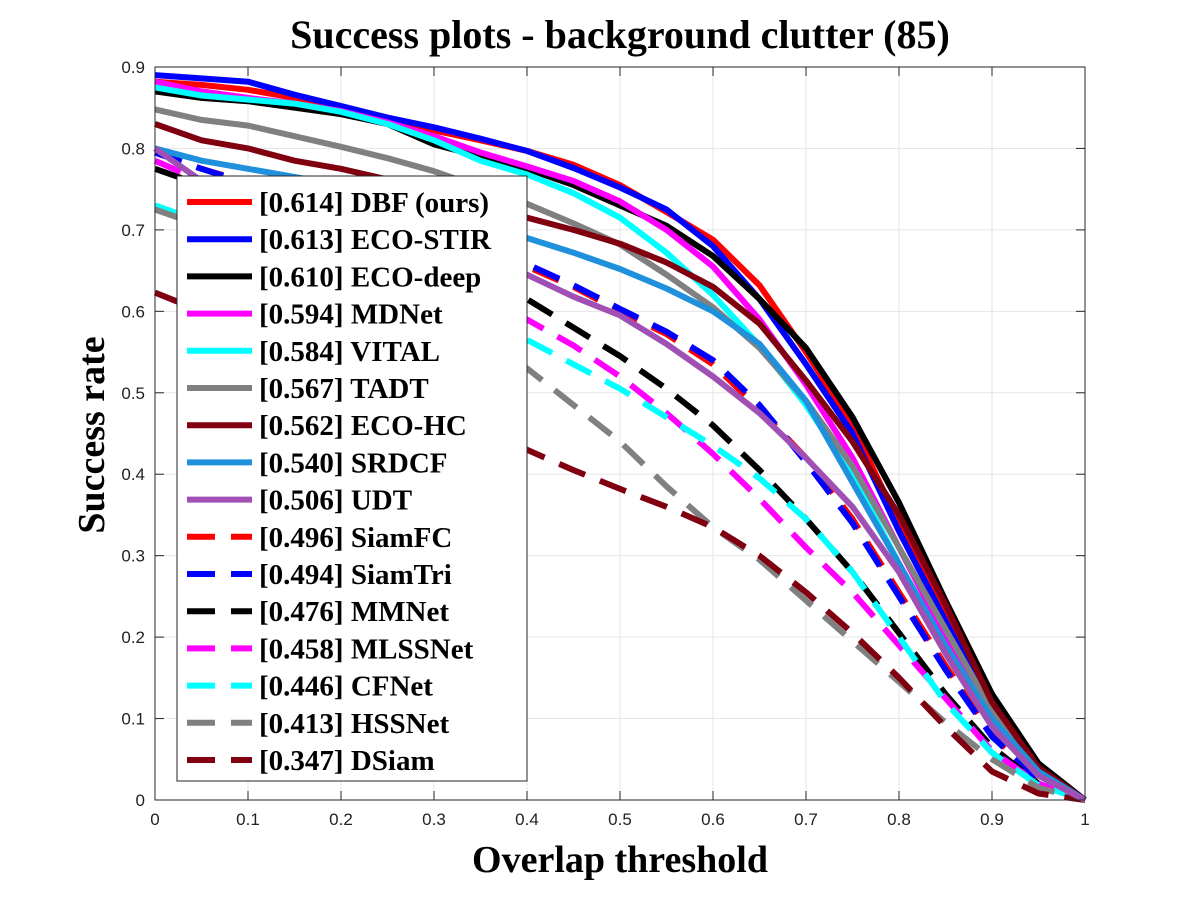 The width and height of the screenshot is (1200, 900). I want to click on y-tick-label: 0.7, so click(133, 230).